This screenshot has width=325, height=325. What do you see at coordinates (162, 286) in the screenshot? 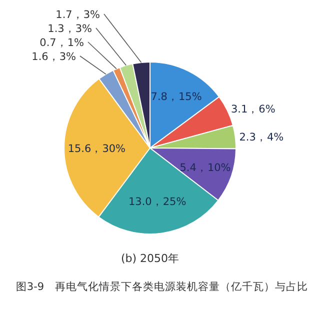
I see `text: 图3-9 再电气化情景下各类电源装机容量（亿千瓦）与占比` at bounding box center [162, 286].